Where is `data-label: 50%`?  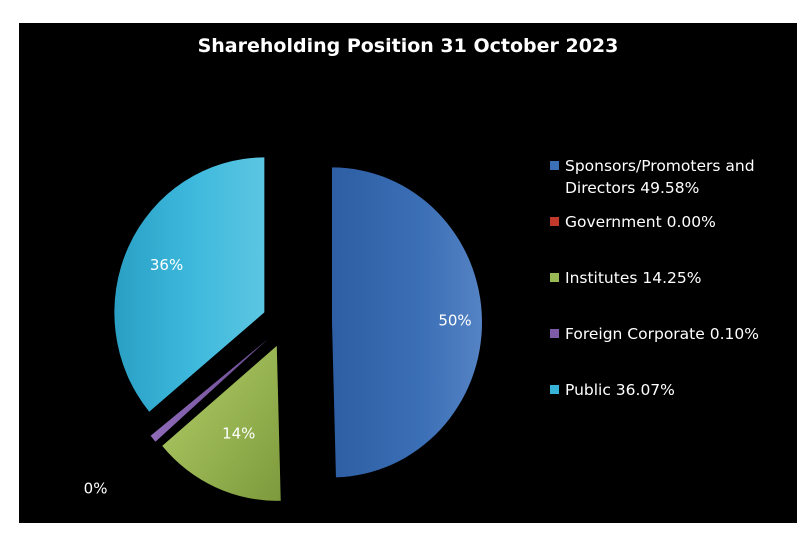 data-label: 50% is located at coordinates (454, 321).